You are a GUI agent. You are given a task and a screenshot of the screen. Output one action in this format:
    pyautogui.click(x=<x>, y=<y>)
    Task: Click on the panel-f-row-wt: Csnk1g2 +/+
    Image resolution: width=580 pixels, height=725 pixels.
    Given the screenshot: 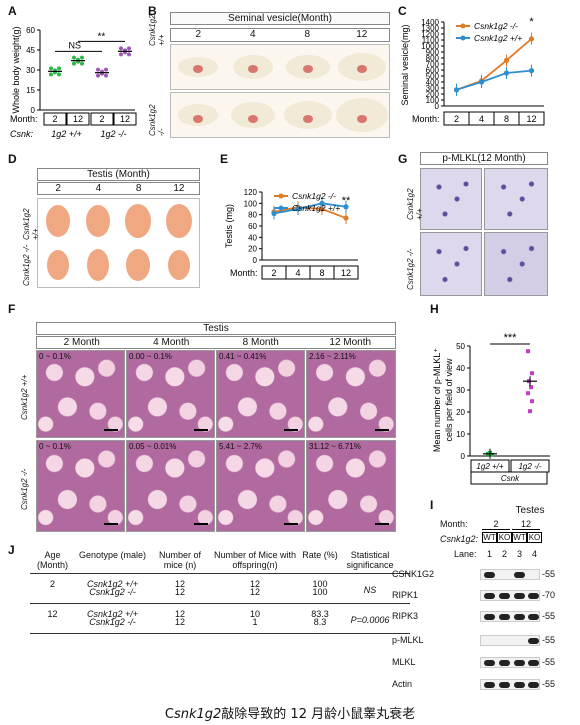 What is the action you would take?
    pyautogui.click(x=24, y=397)
    